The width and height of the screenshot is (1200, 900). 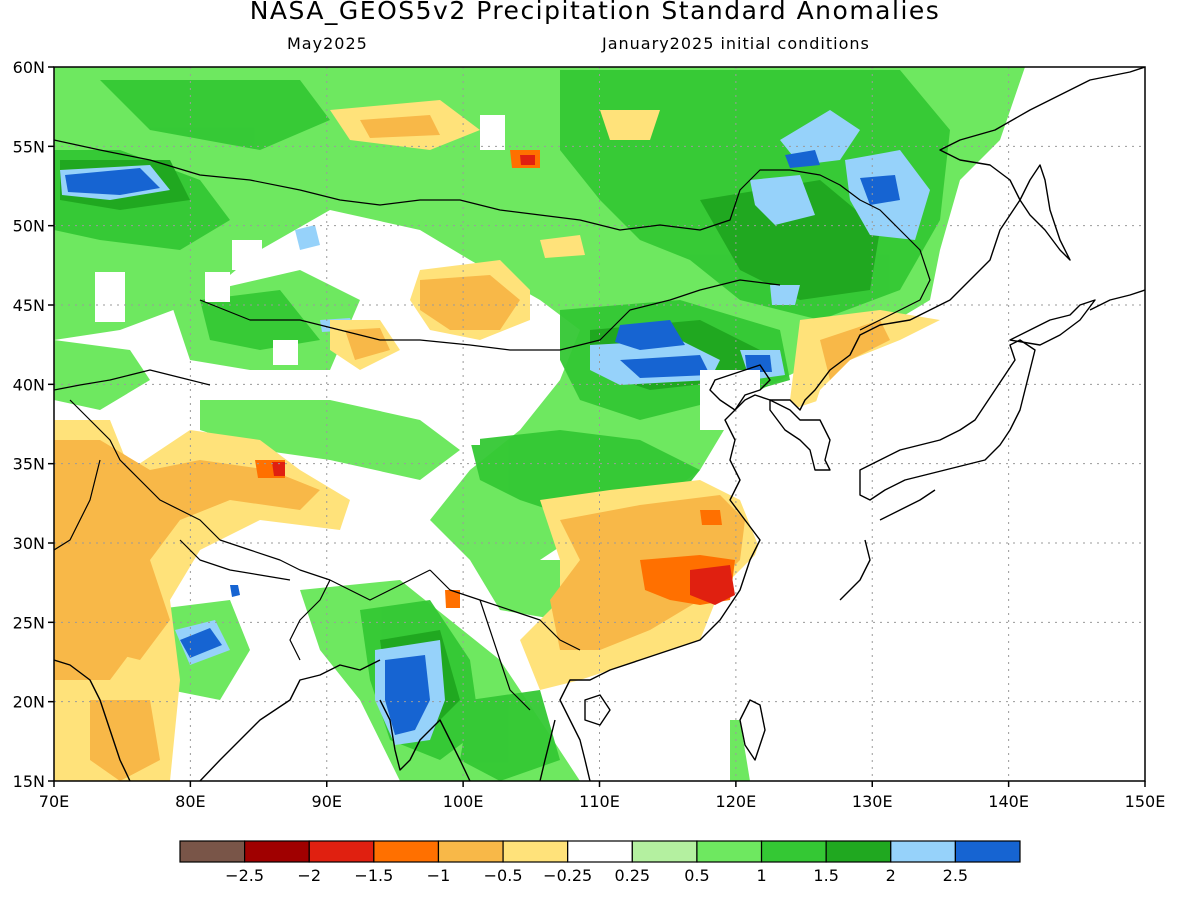 I want to click on lon-axis: 70E 80E 90E 100E 110E 120E 130E 140E 150E, so click(x=602, y=796).